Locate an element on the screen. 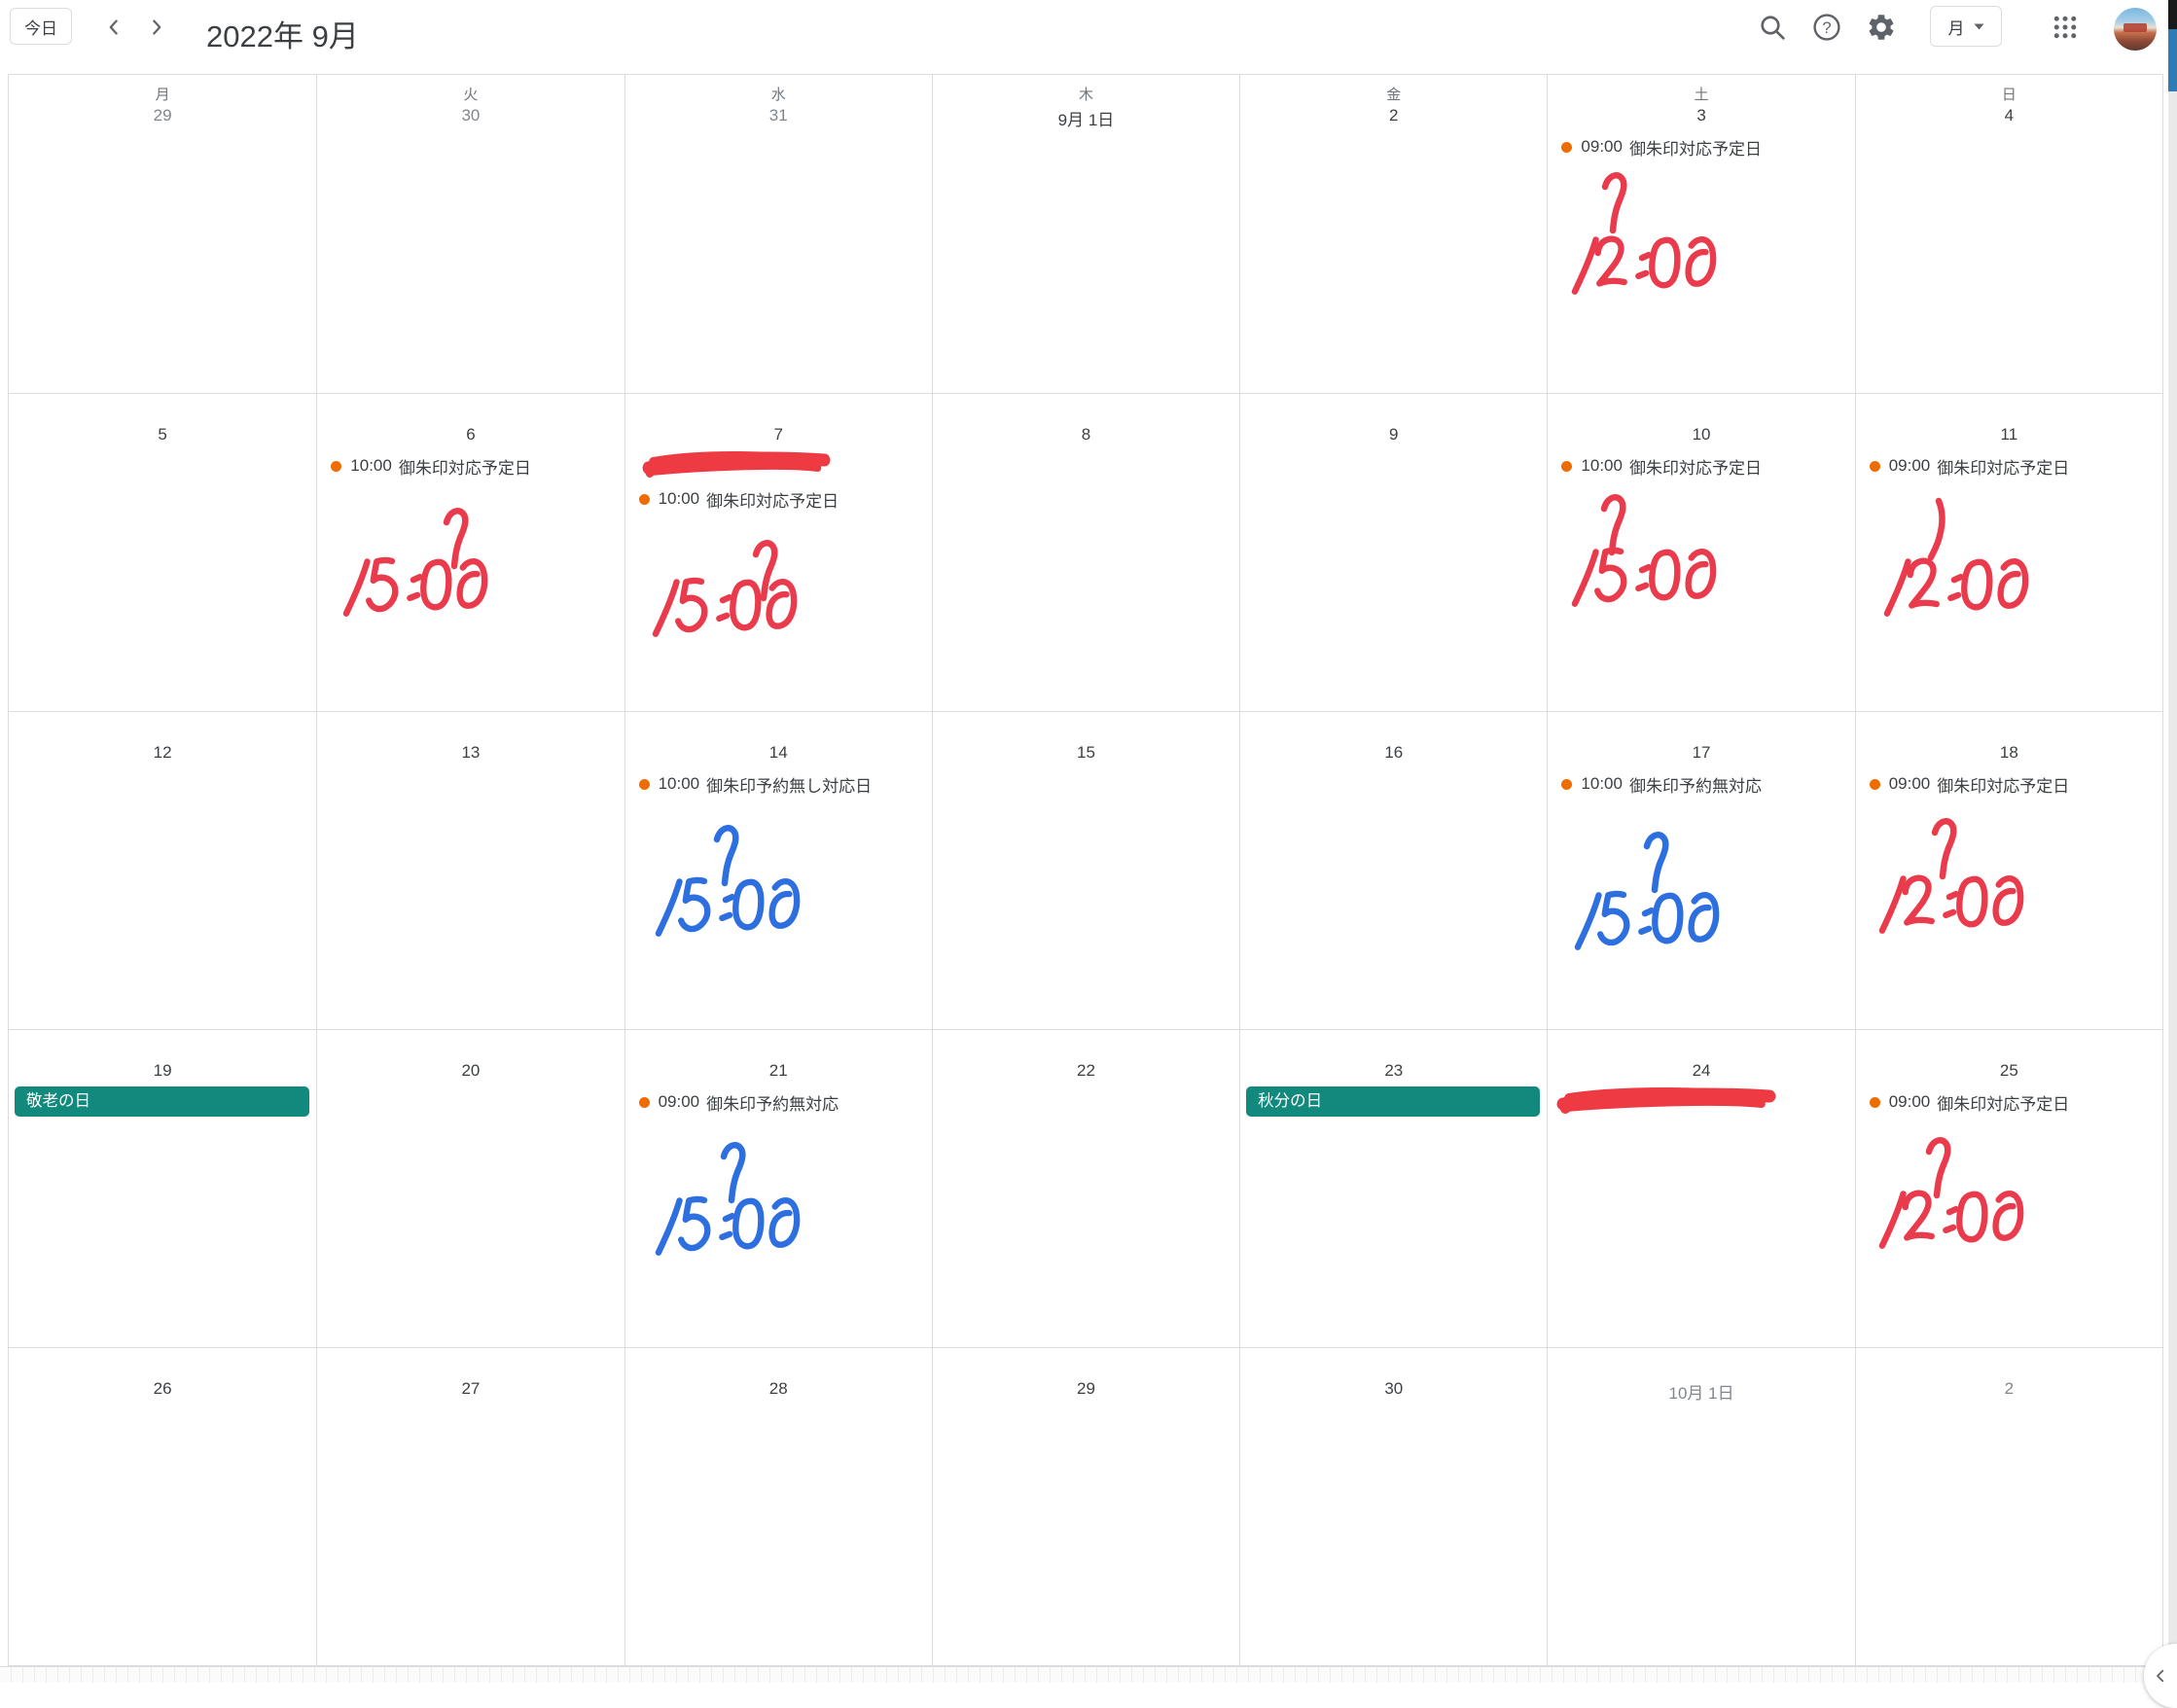  handwritten-time is located at coordinates (1950, 1219).